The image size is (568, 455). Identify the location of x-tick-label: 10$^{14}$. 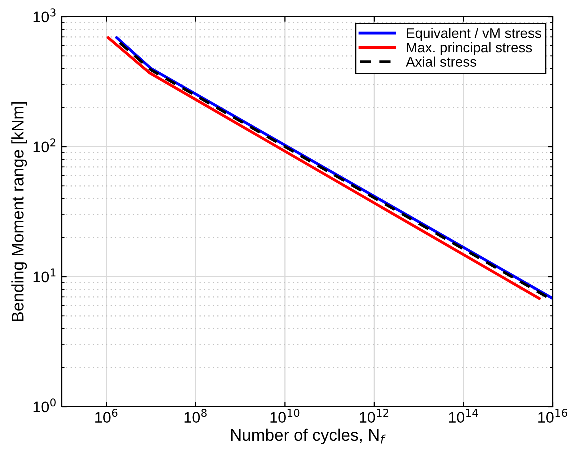
(463, 416).